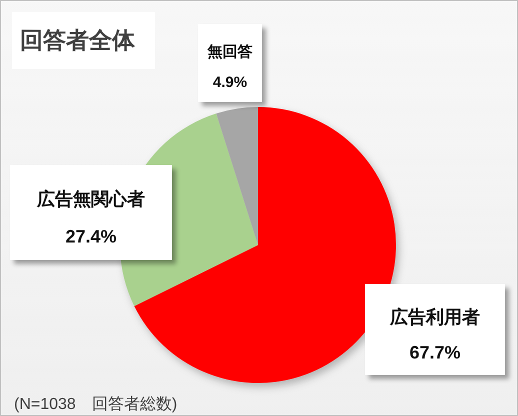 The width and height of the screenshot is (518, 416). What do you see at coordinates (78, 40) in the screenshot?
I see `chart-title: 回答者全体` at bounding box center [78, 40].